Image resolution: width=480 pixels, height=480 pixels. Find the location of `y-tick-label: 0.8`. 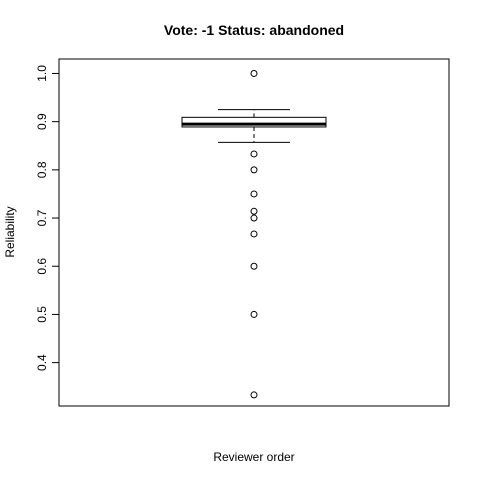

y-tick-label: 0.8 is located at coordinates (42, 169).